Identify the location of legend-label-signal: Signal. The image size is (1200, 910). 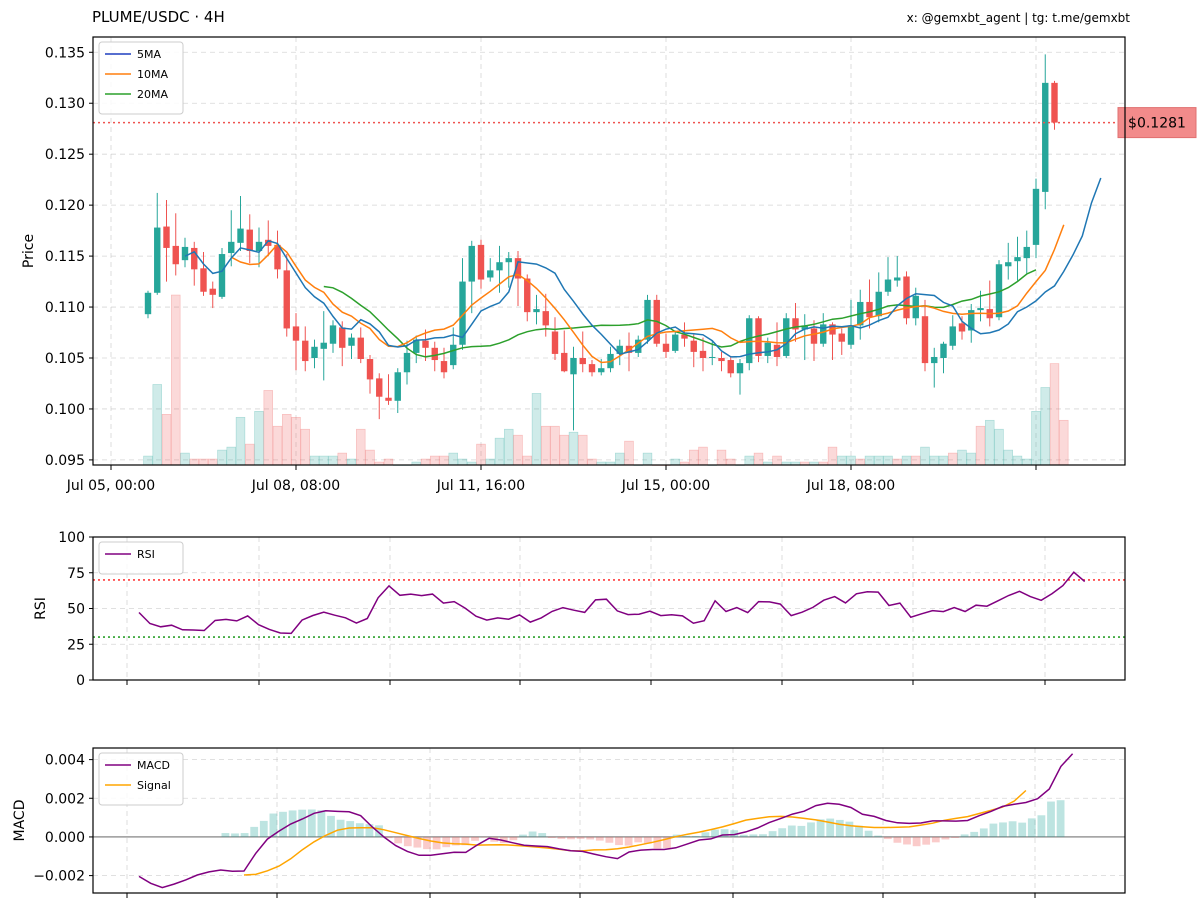
(154, 785).